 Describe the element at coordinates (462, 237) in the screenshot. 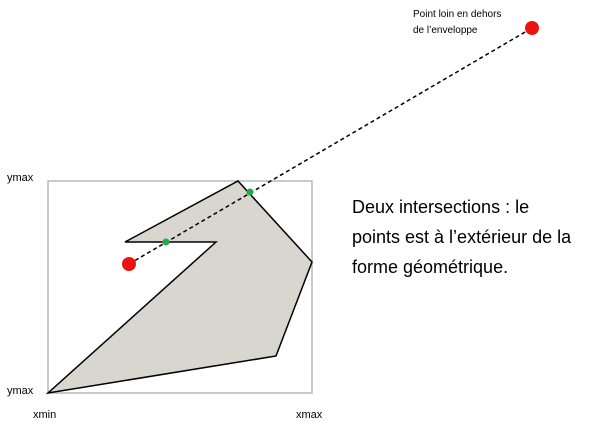

I see `explanation-line2: points est à l’extérieur de la` at that location.